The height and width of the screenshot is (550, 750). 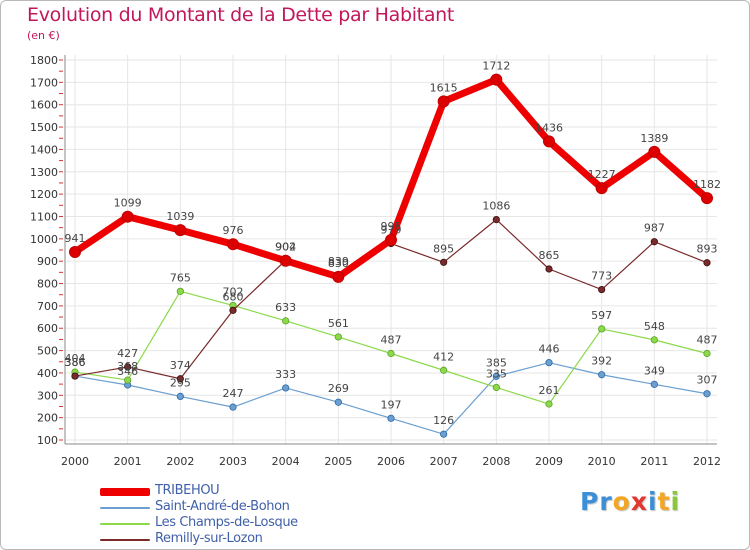 What do you see at coordinates (47, 395) in the screenshot?
I see `y-tick-label: 300` at bounding box center [47, 395].